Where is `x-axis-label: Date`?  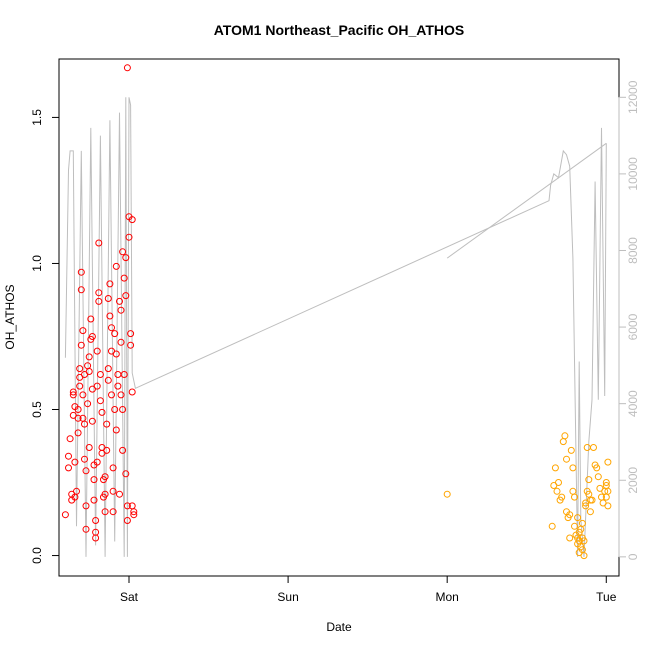 x-axis-label: Date is located at coordinates (339, 627).